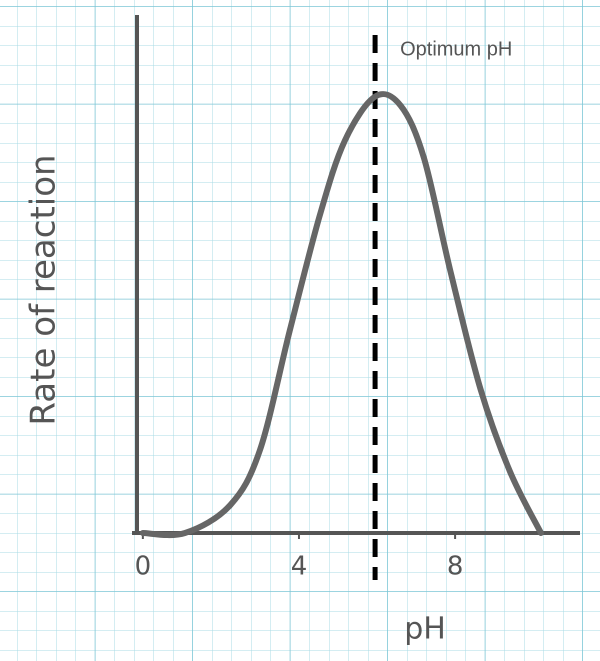  What do you see at coordinates (456, 49) in the screenshot?
I see `annotation: Optimum pH` at bounding box center [456, 49].